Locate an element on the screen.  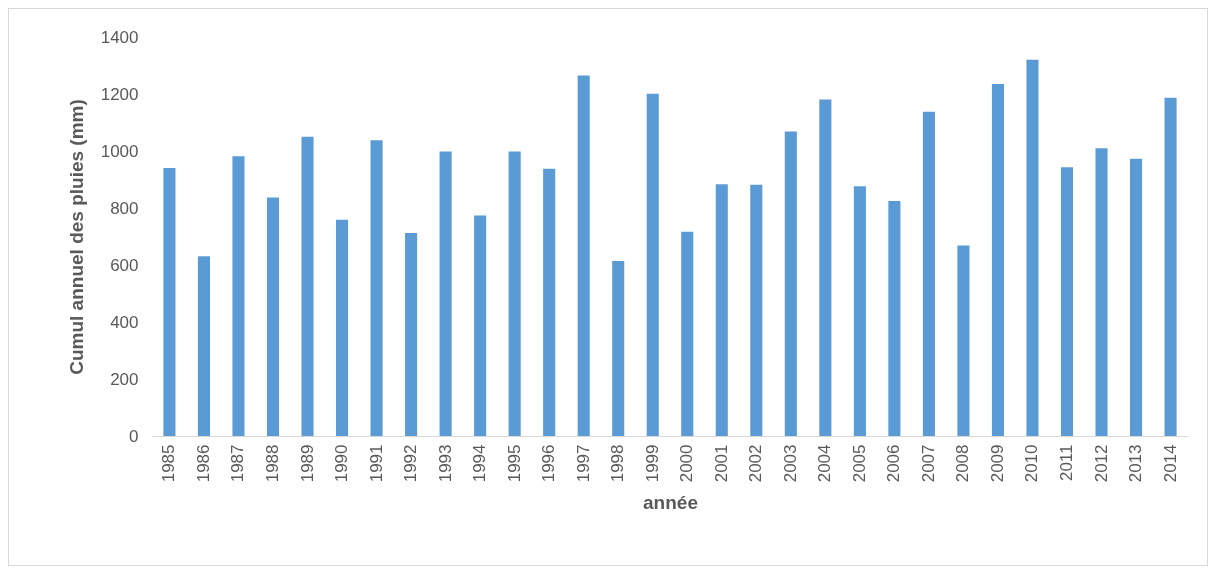
y-tick-label: 800 is located at coordinates (124, 208).